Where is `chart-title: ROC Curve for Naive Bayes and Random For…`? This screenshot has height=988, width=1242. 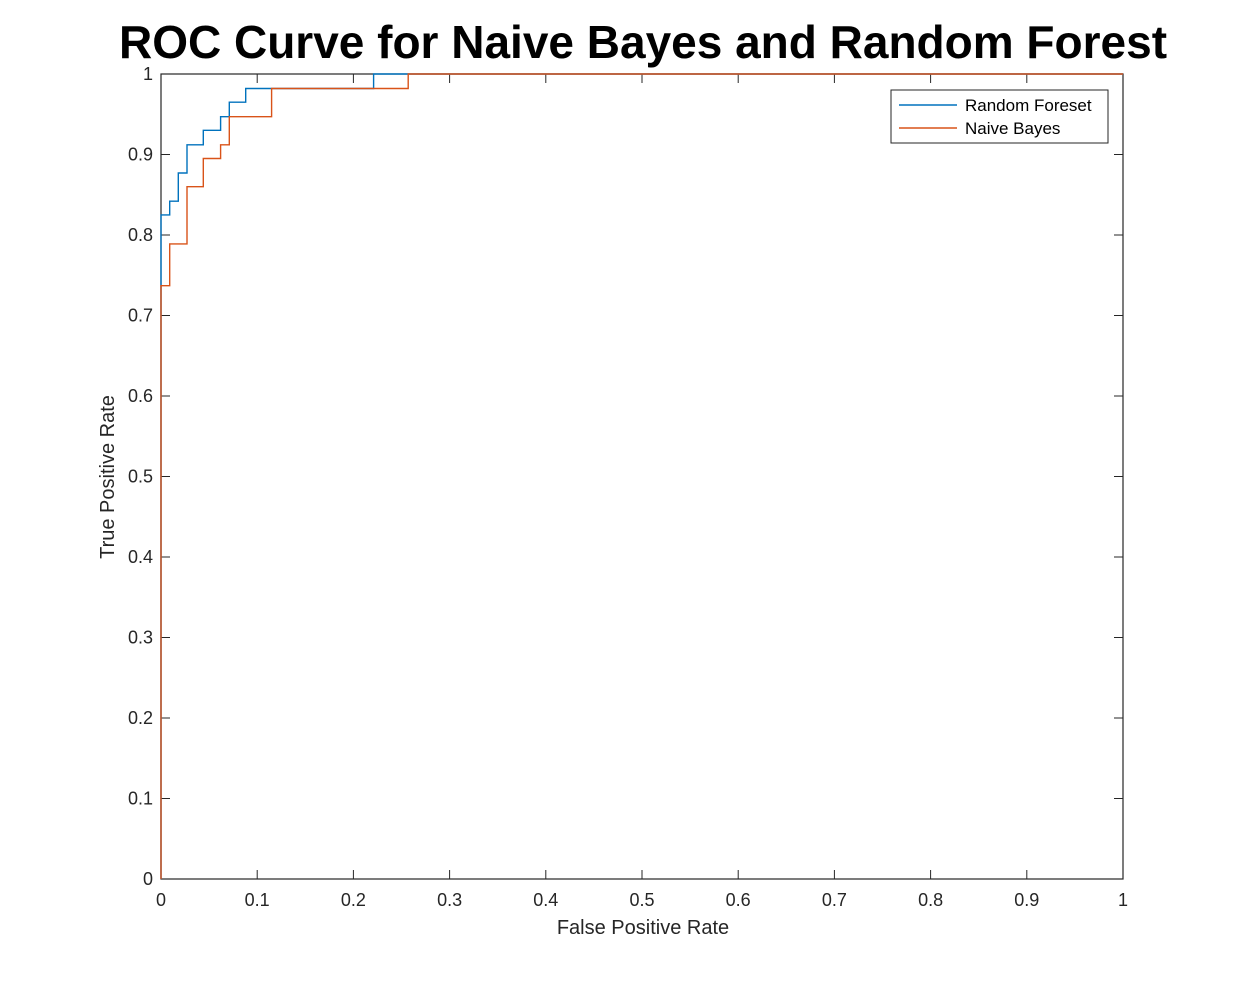
chart-title: ROC Curve for Naive Bayes and Random For… is located at coordinates (643, 42).